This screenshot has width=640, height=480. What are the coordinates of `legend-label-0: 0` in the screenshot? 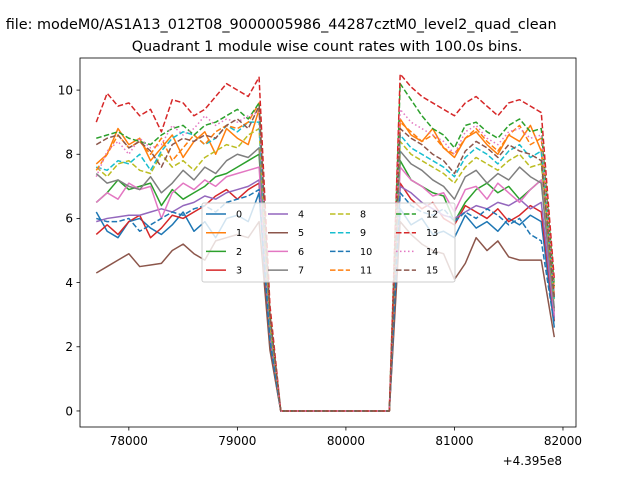 It's located at (239, 215).